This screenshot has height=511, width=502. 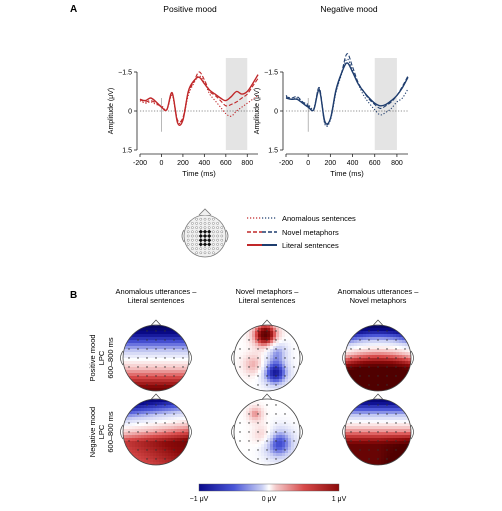 I want to click on electrode, so click(x=217, y=240).